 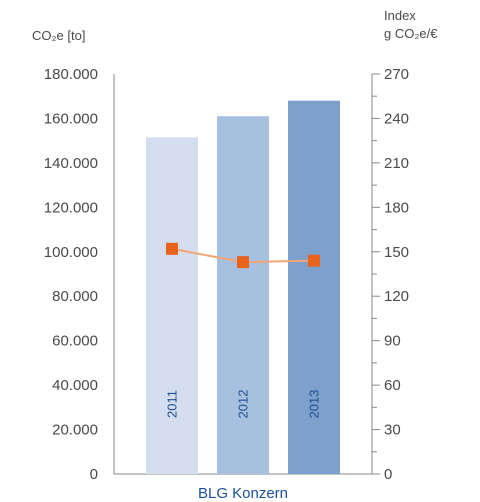 What do you see at coordinates (392, 341) in the screenshot?
I see `right-tick-label: 90` at bounding box center [392, 341].